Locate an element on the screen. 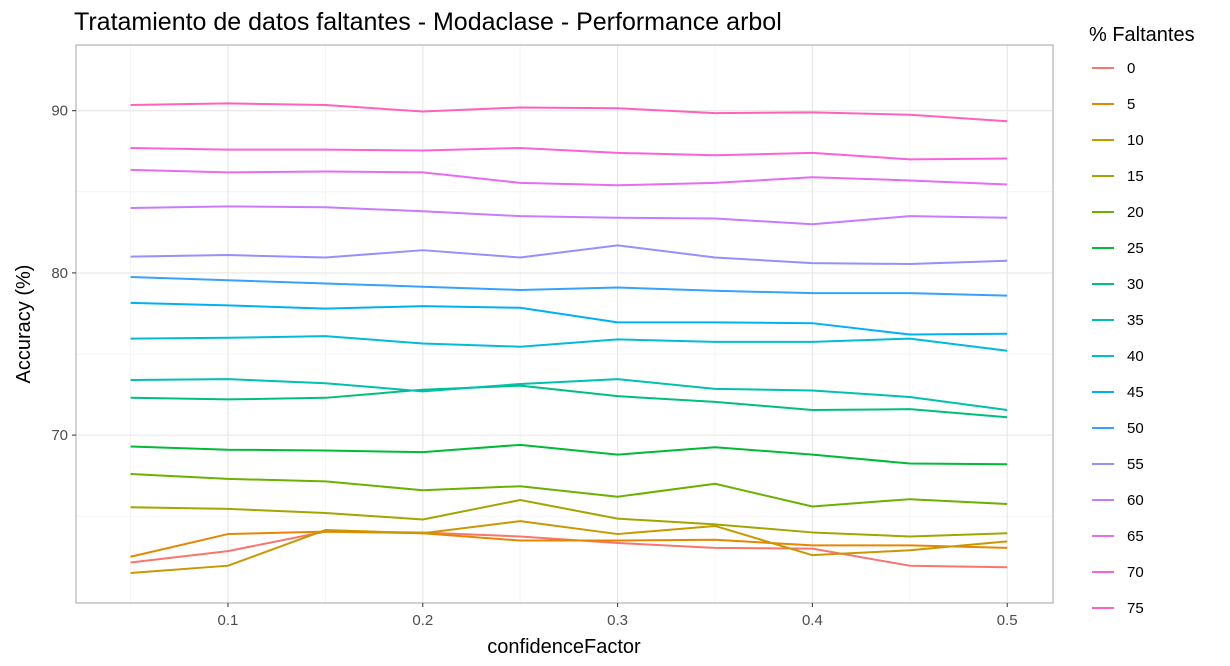 This screenshot has width=1230, height=666. legend-label-25: 25 is located at coordinates (1135, 248).